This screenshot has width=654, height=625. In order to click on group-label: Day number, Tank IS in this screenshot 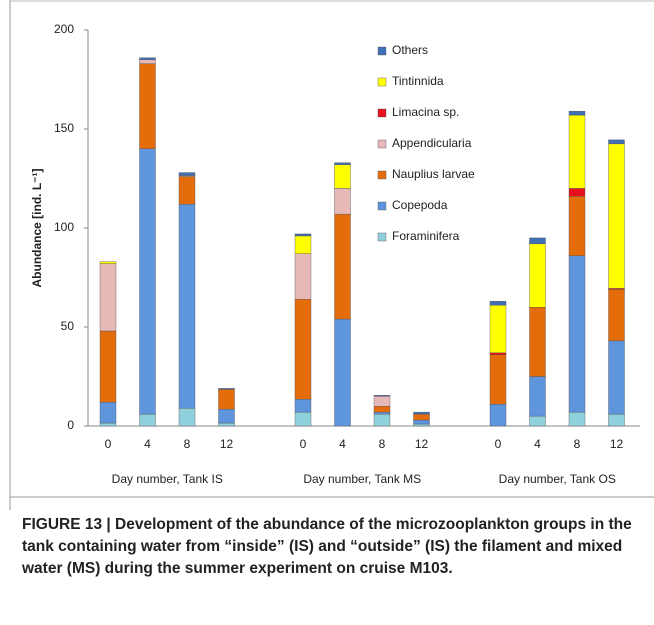, I will do `click(167, 479)`.